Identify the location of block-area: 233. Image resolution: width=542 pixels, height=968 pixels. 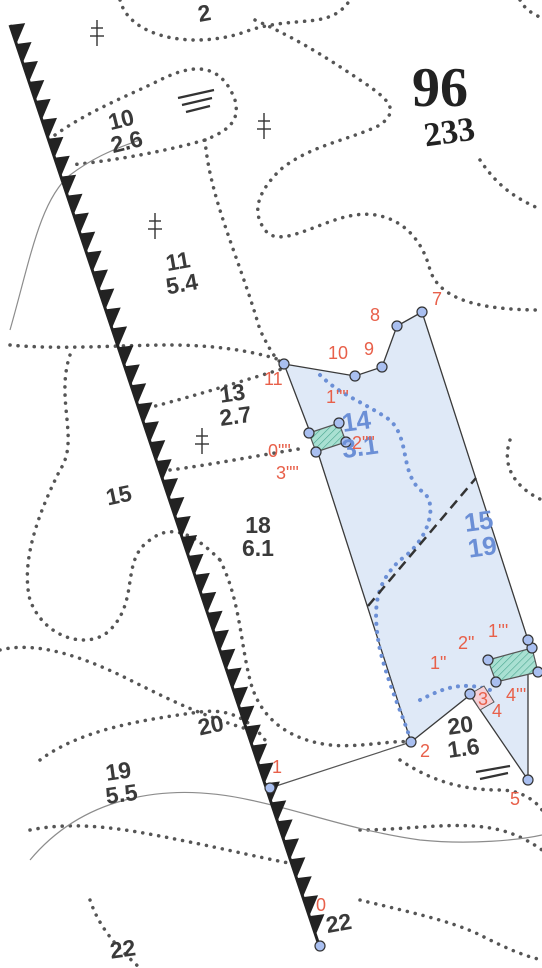
(449, 132).